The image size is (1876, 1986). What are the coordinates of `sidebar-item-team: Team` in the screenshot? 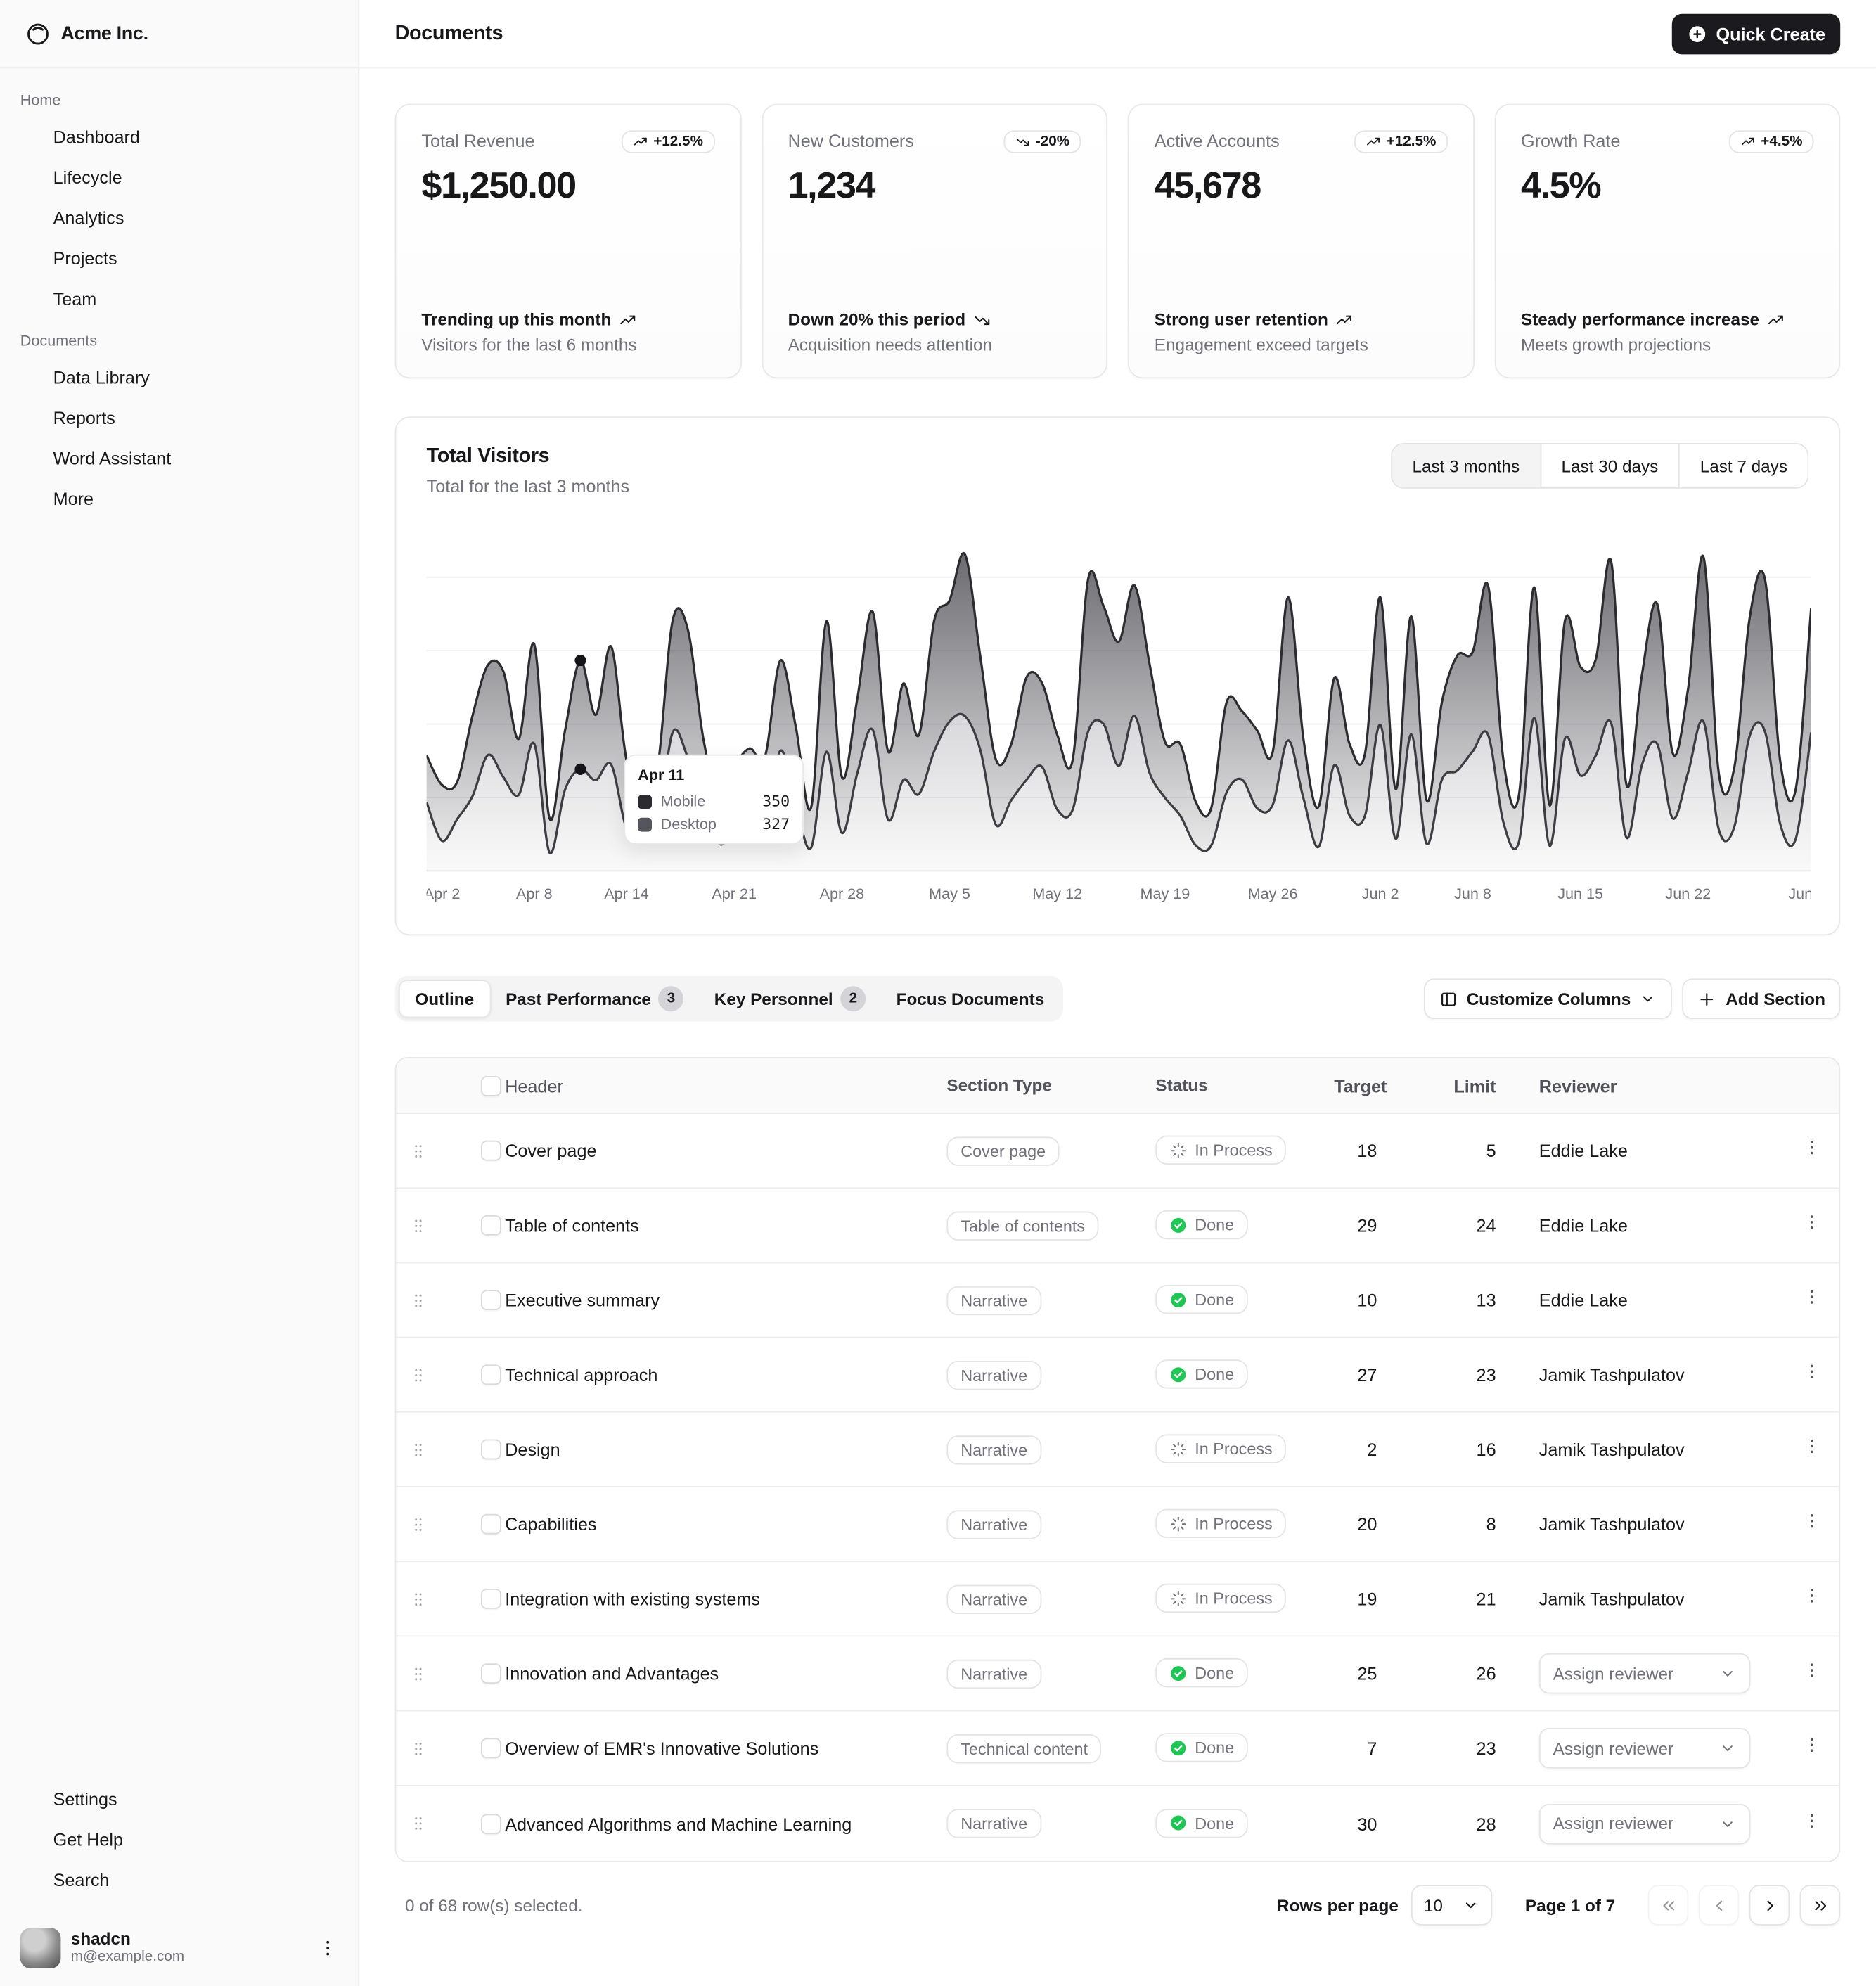 It's located at (179, 298).